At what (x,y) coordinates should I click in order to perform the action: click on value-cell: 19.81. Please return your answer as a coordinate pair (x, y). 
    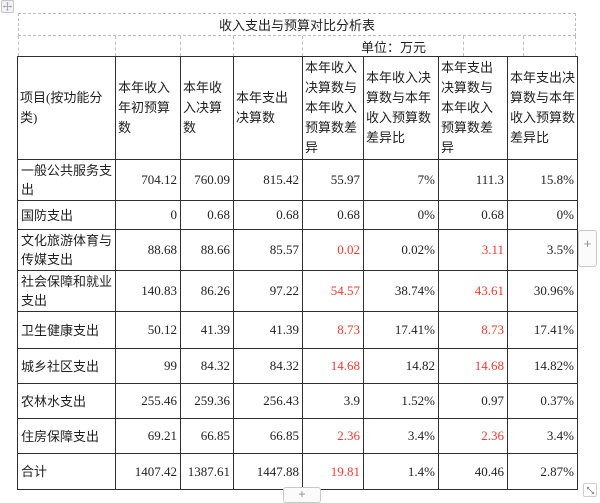
    Looking at the image, I should click on (333, 471).